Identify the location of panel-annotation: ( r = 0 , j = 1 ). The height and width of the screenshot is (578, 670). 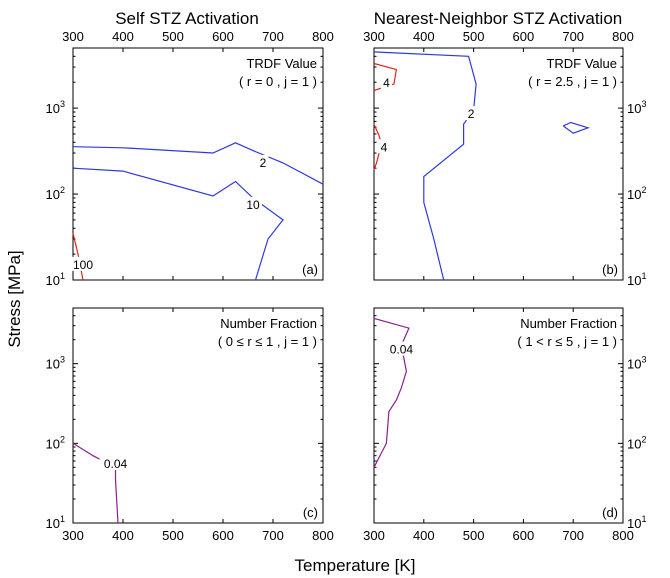
(278, 81).